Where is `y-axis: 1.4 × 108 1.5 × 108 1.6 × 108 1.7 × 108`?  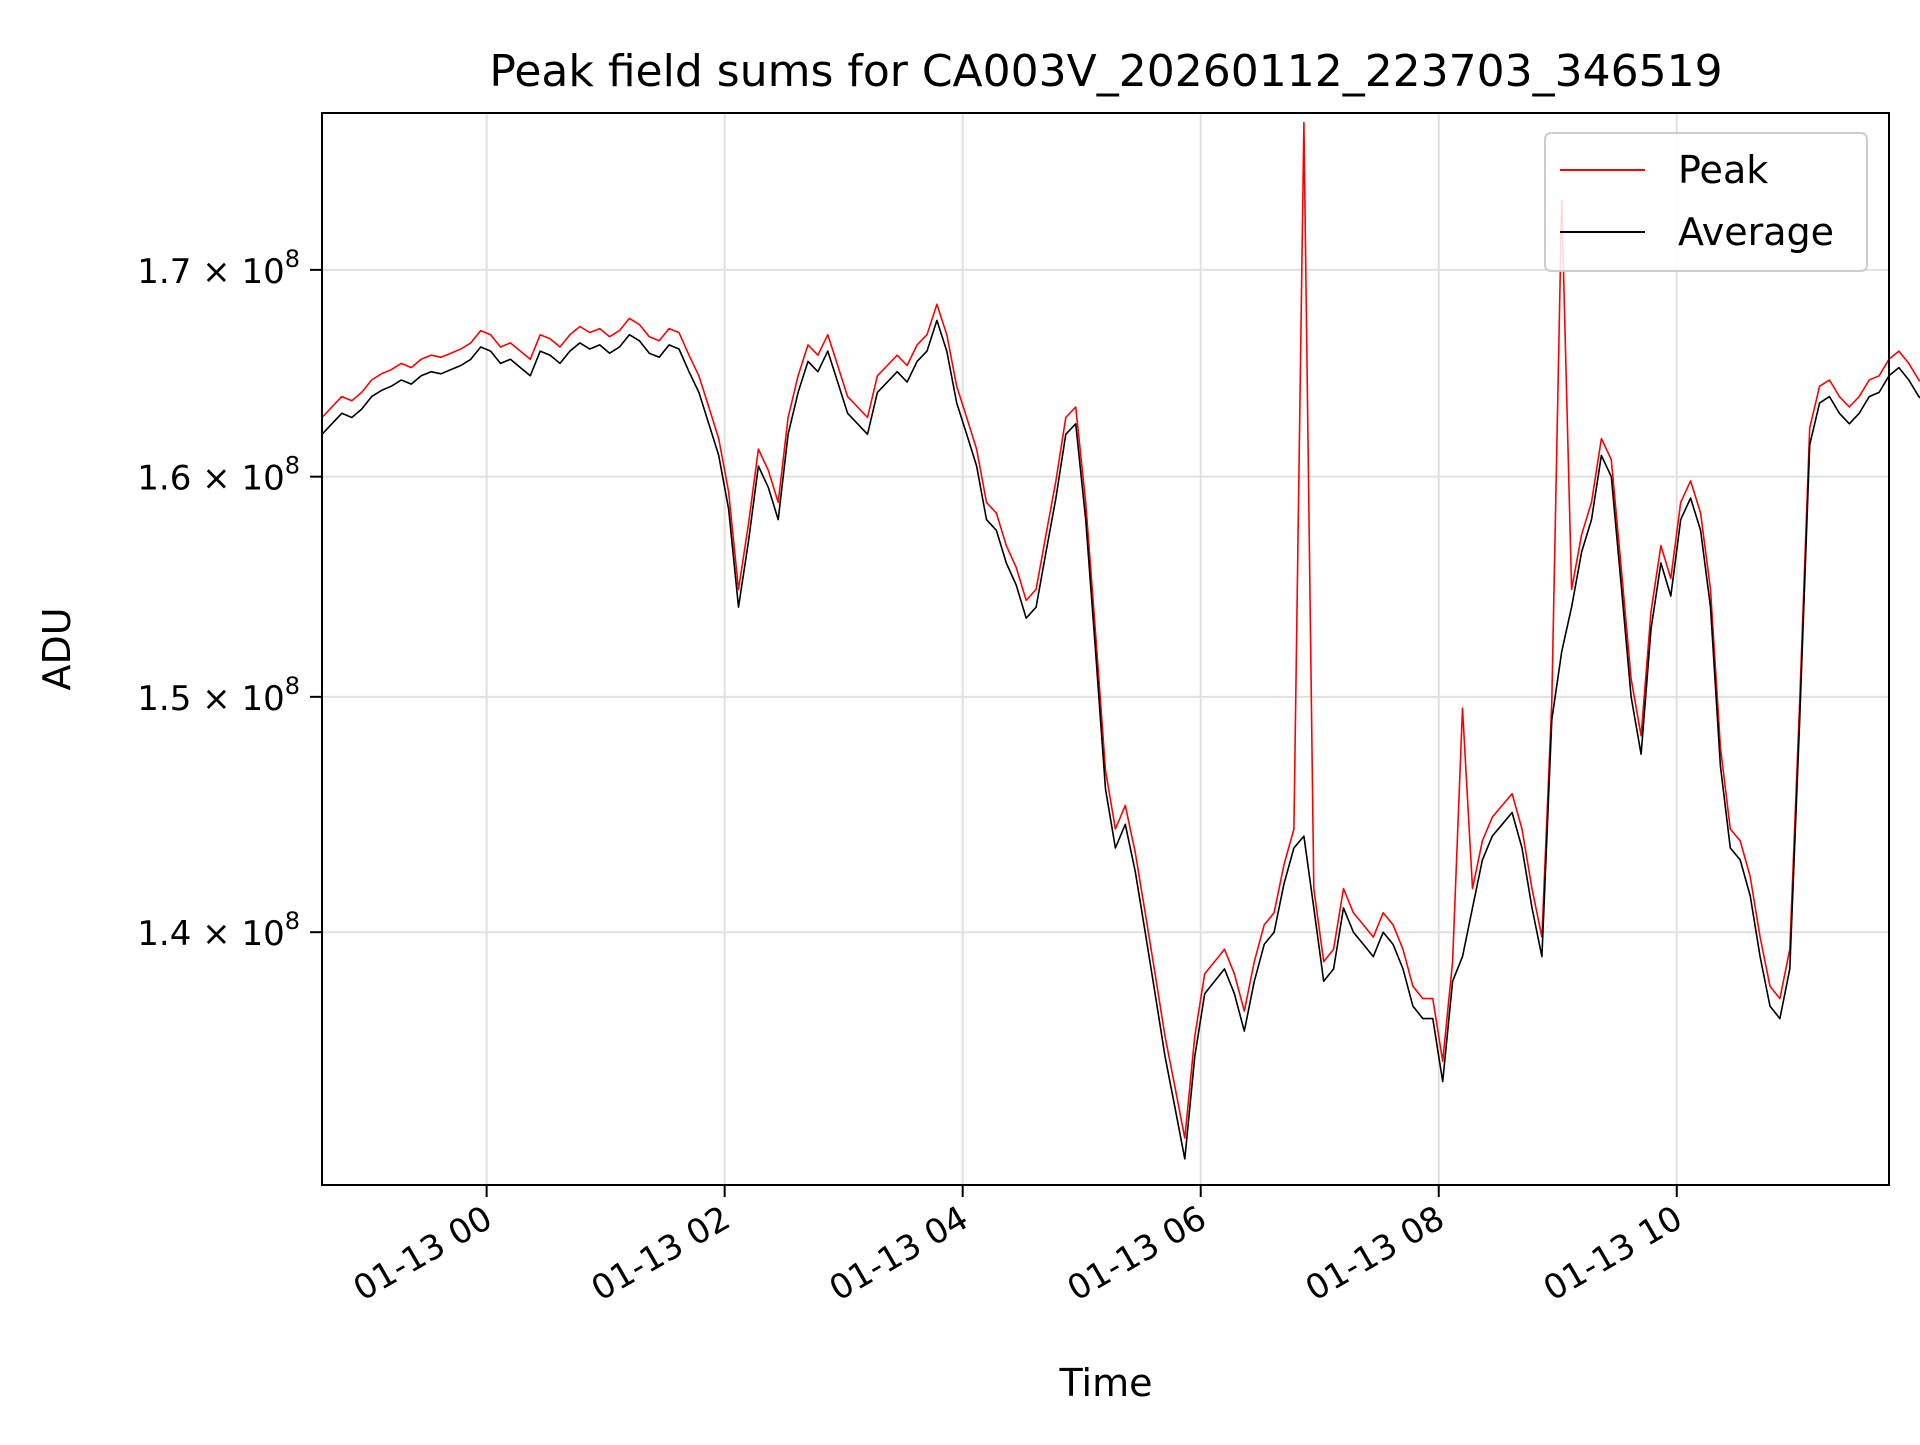
y-axis: 1.4 × 108 1.5 × 108 1.6 × 108 1.7 × 108 is located at coordinates (229, 599).